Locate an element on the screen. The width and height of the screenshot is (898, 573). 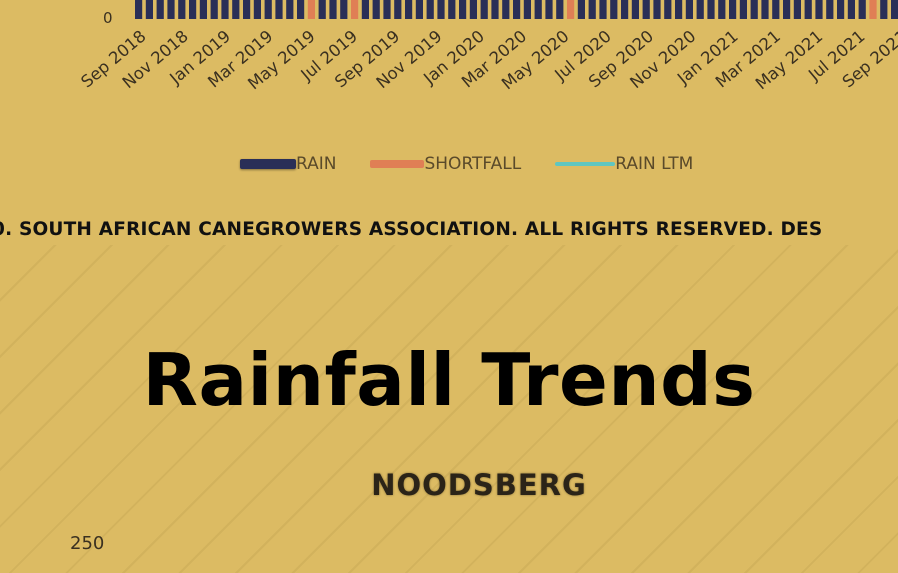
legend-rain-ltm-swatch is located at coordinates (585, 164).